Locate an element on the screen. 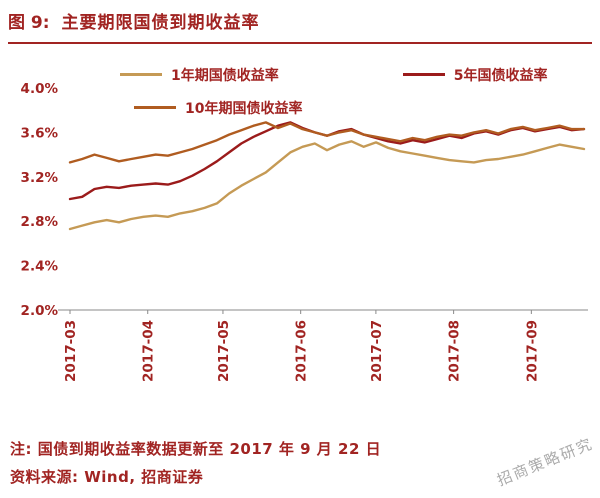 The image size is (600, 498). legend-item-10y: 10年期国债收益率 is located at coordinates (218, 108).